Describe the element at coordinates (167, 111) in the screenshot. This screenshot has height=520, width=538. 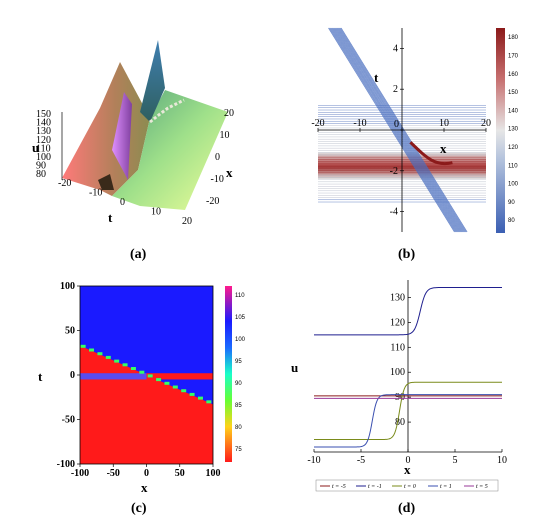
I see `surface-ridge` at that location.